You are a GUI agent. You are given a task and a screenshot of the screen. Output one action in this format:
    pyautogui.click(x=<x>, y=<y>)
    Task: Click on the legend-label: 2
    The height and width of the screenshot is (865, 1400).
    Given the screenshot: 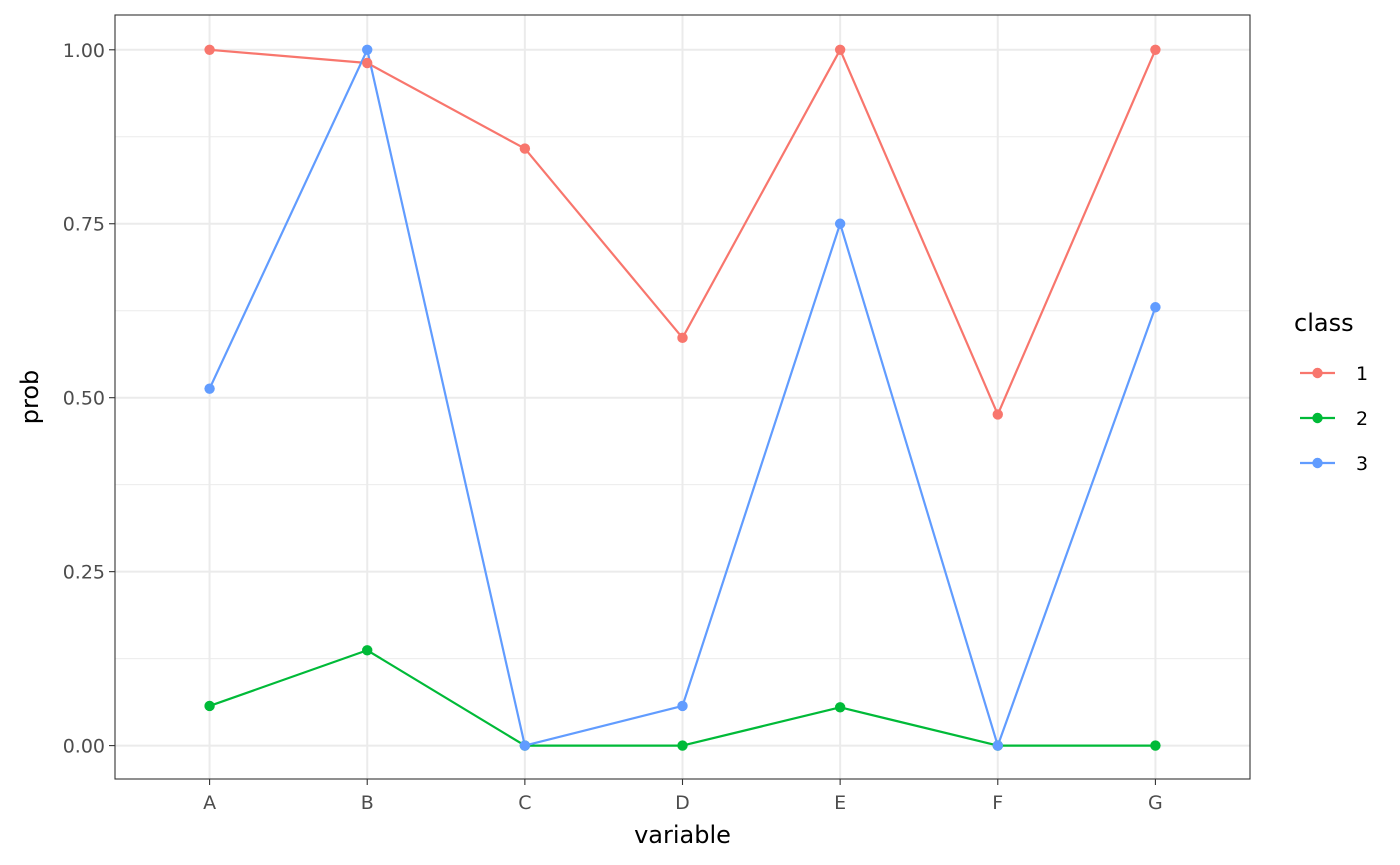 What is the action you would take?
    pyautogui.click(x=1362, y=419)
    